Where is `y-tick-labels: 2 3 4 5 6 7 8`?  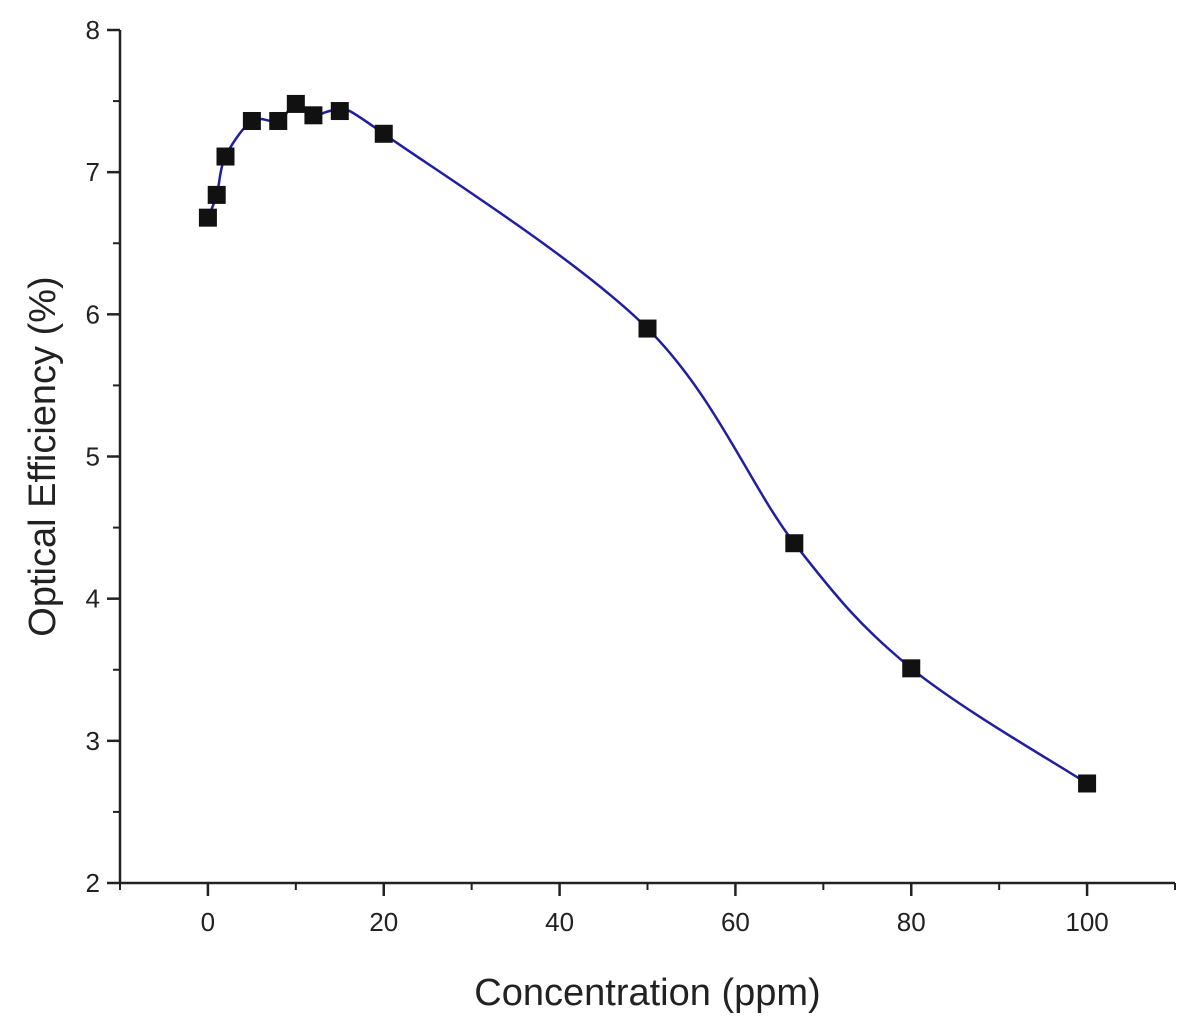
y-tick-labels: 2 3 4 5 6 7 8 is located at coordinates (93, 456).